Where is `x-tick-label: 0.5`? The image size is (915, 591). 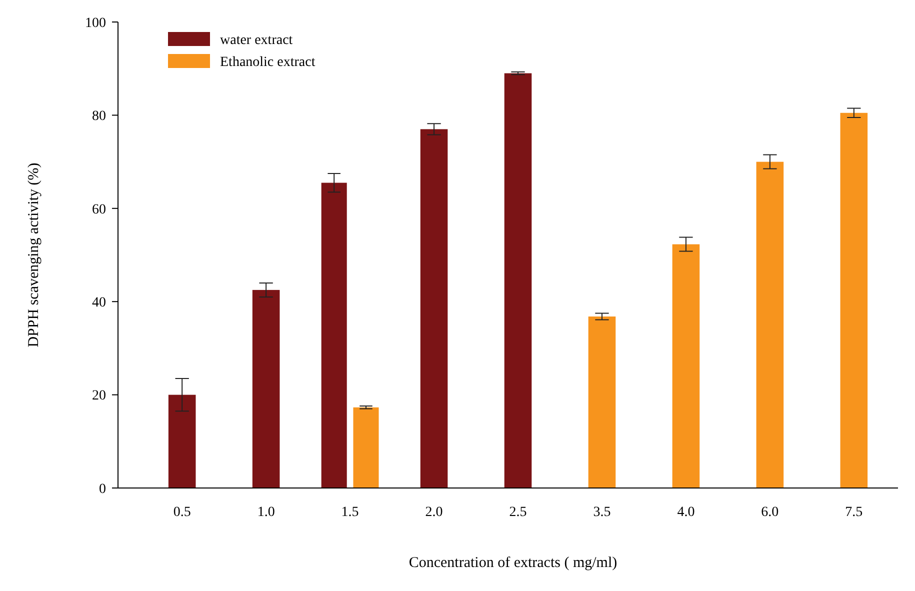 x-tick-label: 0.5 is located at coordinates (182, 512).